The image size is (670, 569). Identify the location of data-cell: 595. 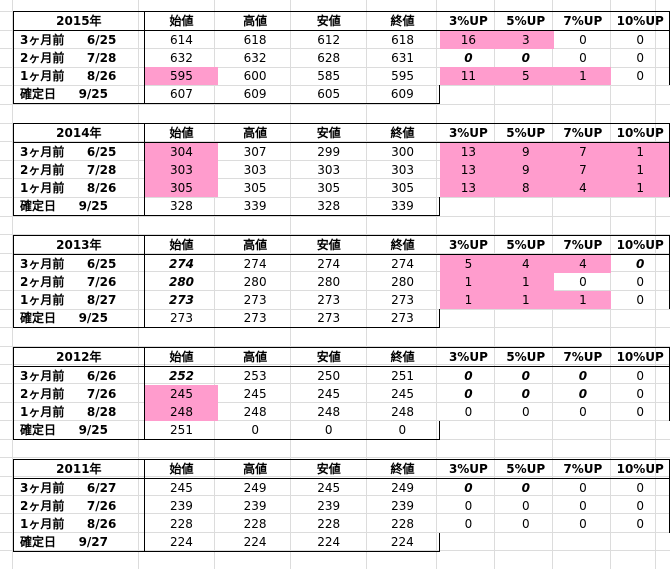
(403, 76).